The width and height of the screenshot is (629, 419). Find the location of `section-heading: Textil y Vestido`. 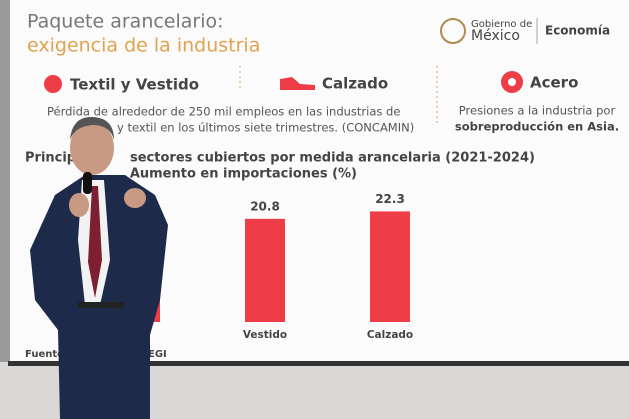

section-heading: Textil y Vestido is located at coordinates (134, 85).